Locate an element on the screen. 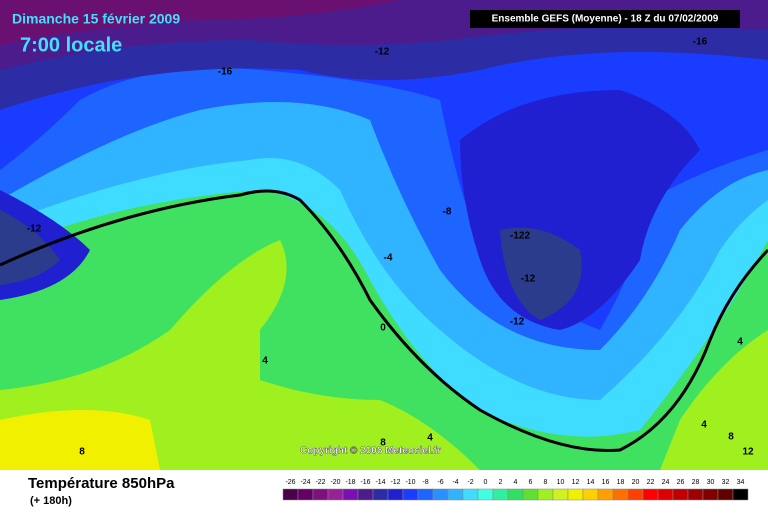 The image size is (768, 517). scale-label: 14 is located at coordinates (591, 482).